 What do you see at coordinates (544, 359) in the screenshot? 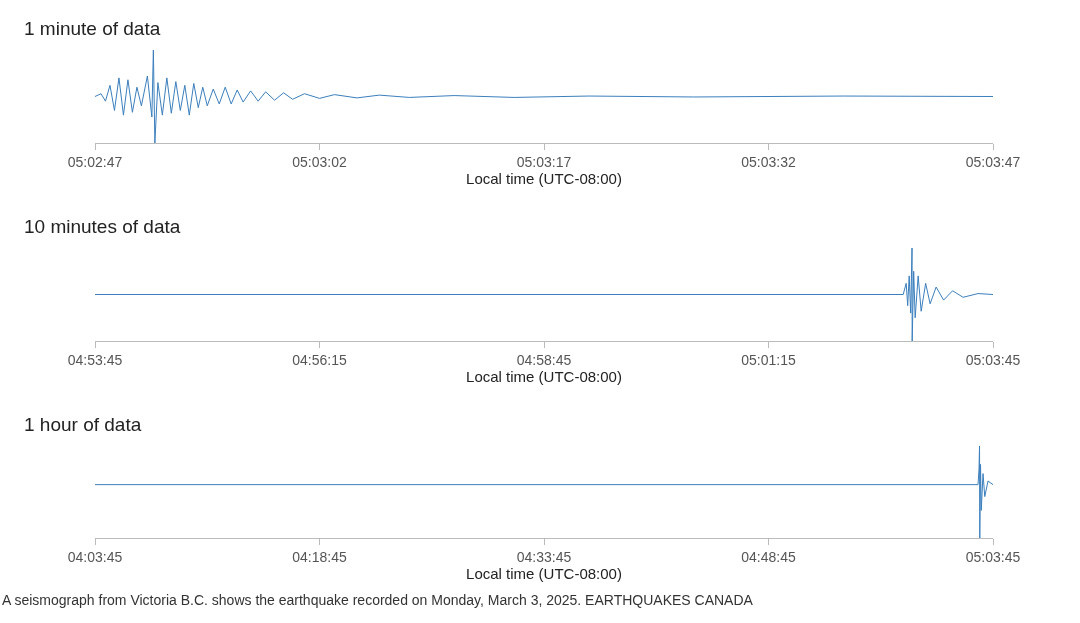
I see `x-tick-label: 04:58:45` at bounding box center [544, 359].